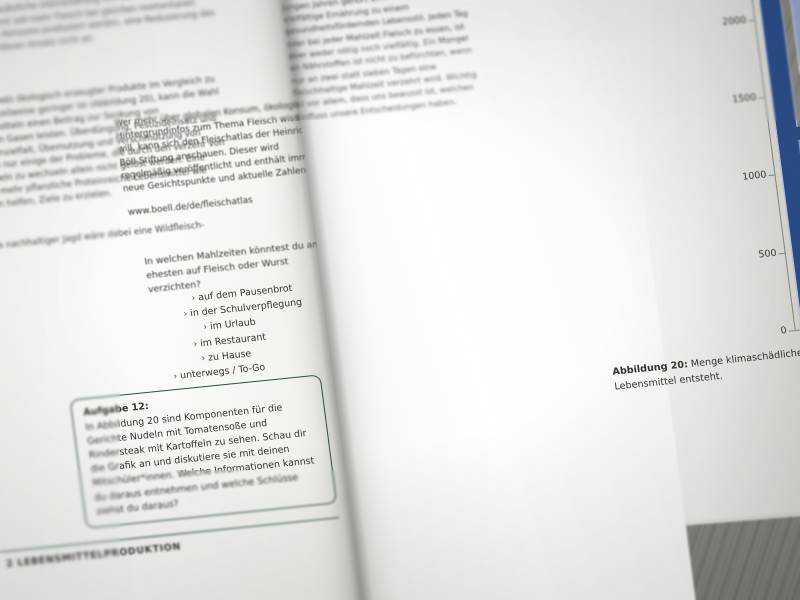  I want to click on y-tick-label-text: 1000, so click(754, 176).